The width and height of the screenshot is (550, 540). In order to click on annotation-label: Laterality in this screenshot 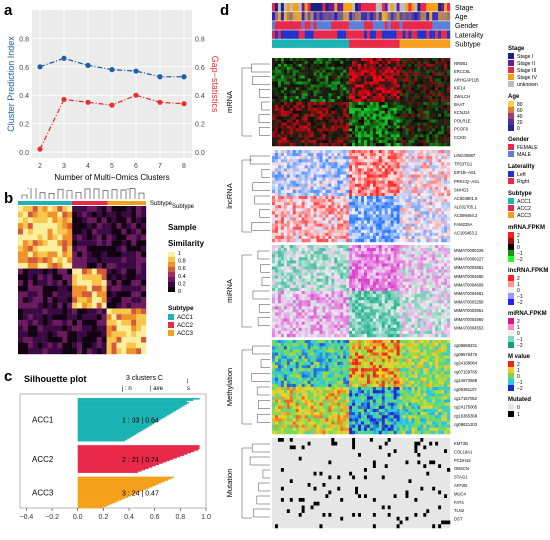, I will do `click(469, 35)`.